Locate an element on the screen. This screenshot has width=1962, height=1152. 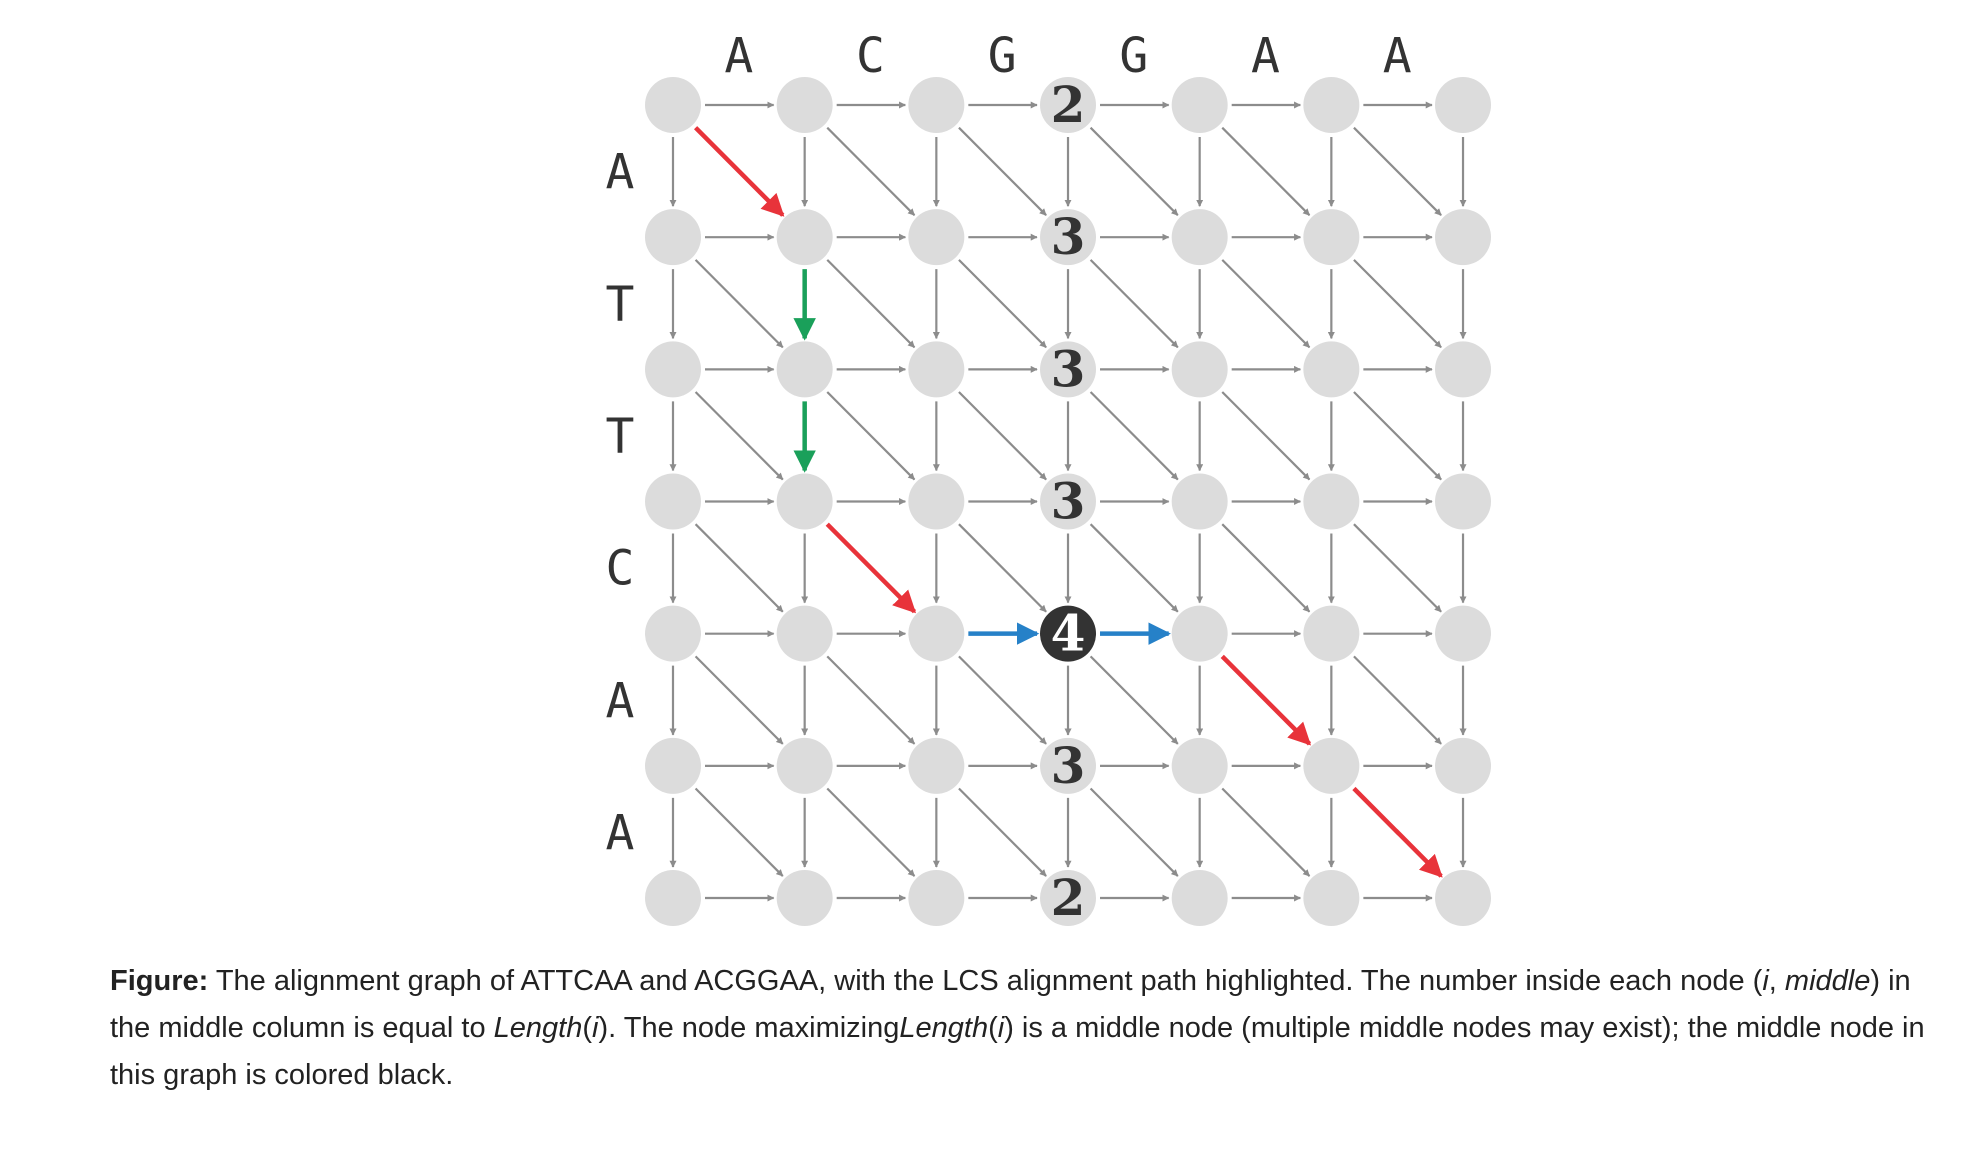
caption-italic: middle is located at coordinates (1827, 981).